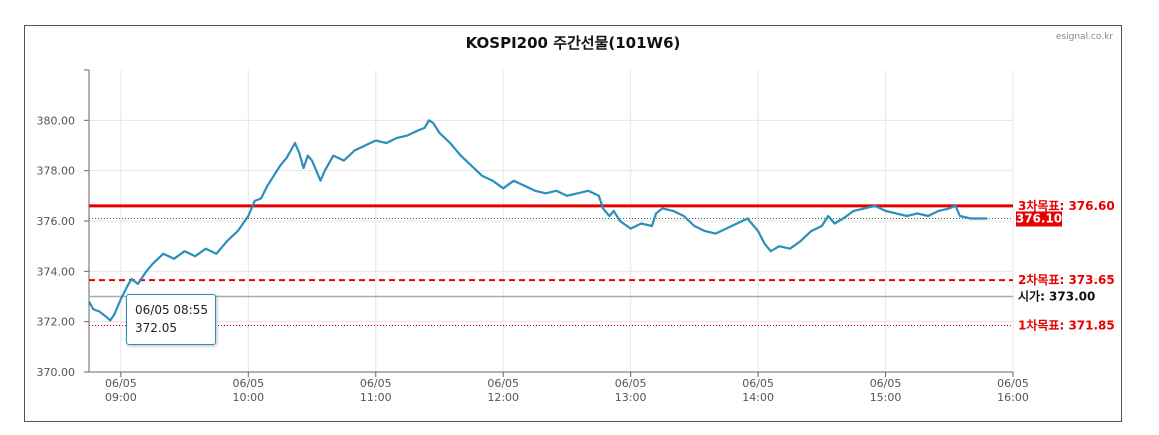 The height and width of the screenshot is (435, 1159). What do you see at coordinates (121, 397) in the screenshot?
I see `x-tick-time: 09:00` at bounding box center [121, 397].